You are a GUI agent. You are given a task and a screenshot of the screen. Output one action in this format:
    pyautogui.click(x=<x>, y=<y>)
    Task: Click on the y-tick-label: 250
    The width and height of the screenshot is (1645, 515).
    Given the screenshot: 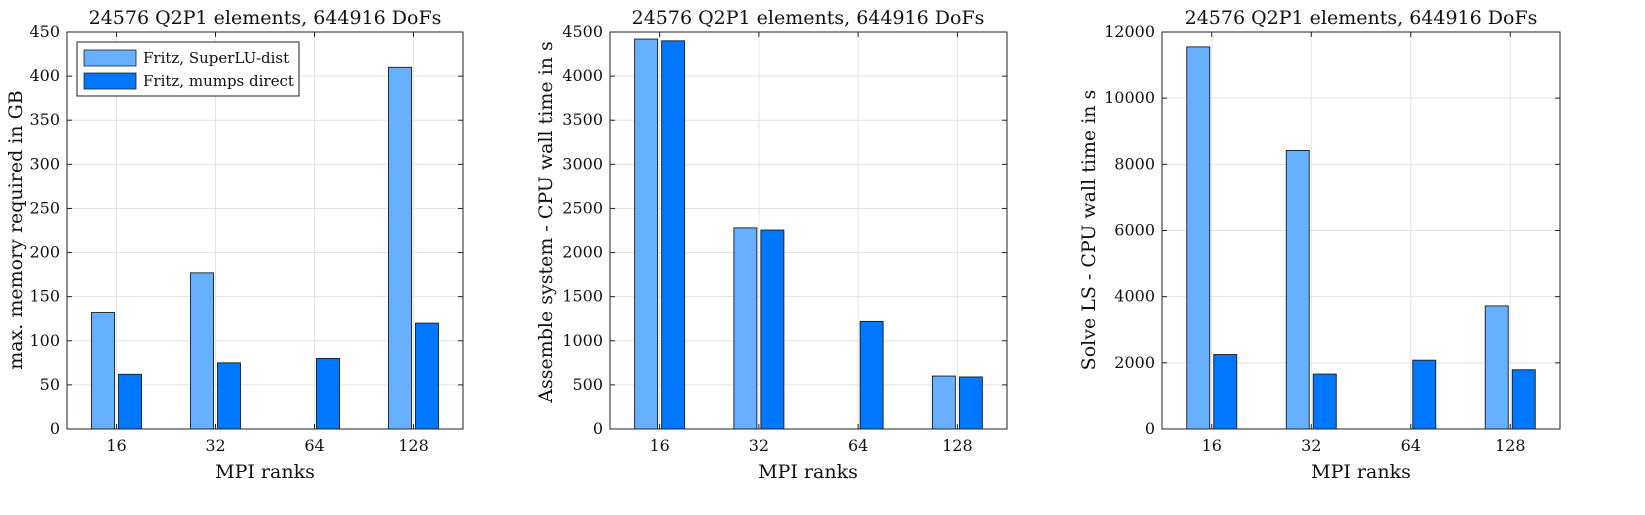 What is the action you would take?
    pyautogui.click(x=44, y=207)
    